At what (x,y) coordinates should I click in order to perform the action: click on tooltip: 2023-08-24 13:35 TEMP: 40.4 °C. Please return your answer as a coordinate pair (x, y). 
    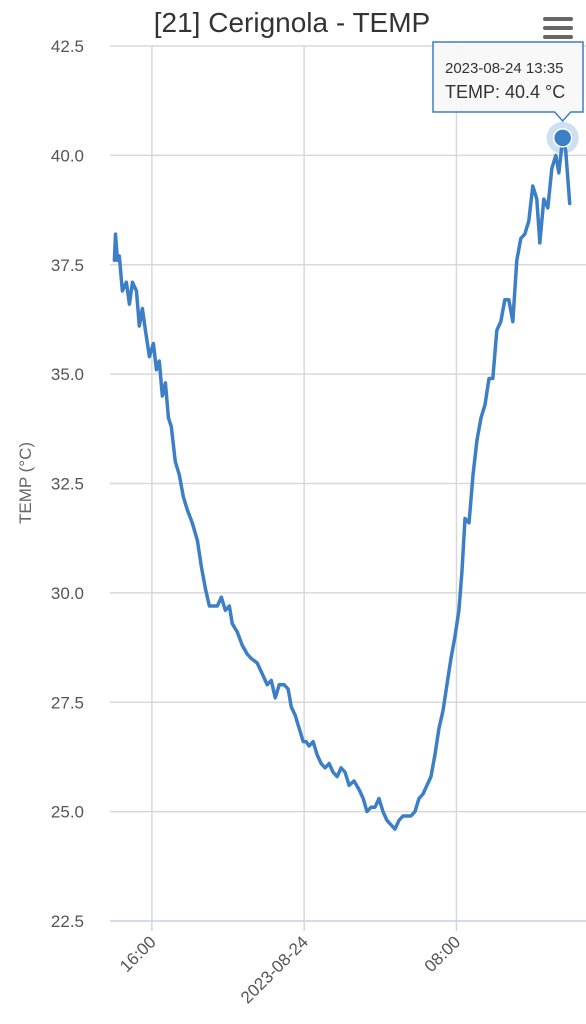
    Looking at the image, I should click on (508, 97).